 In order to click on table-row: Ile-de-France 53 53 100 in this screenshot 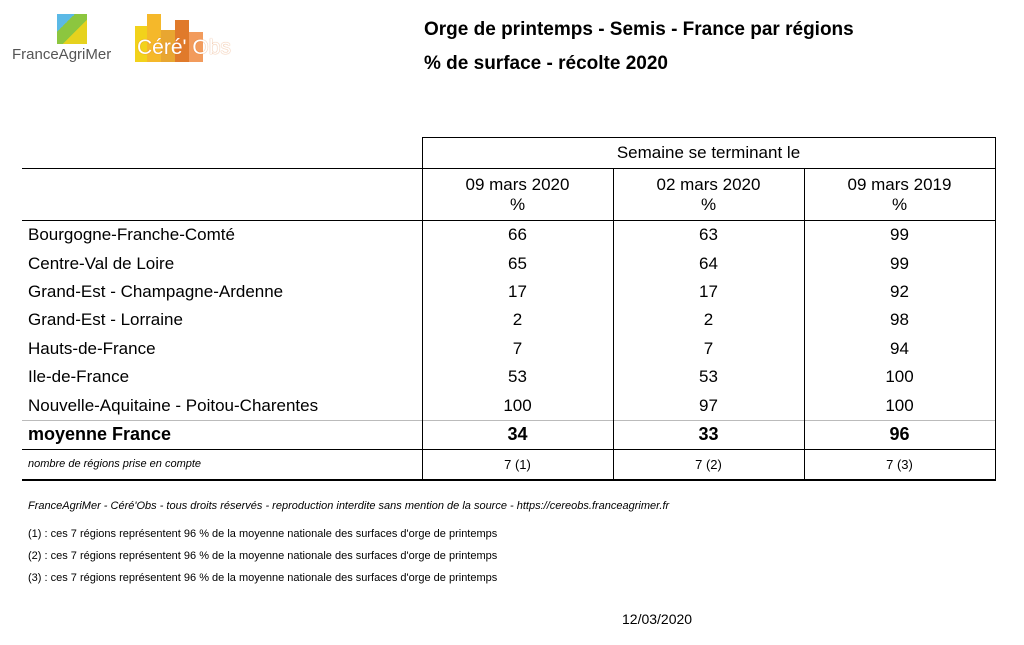, I will do `click(509, 377)`.